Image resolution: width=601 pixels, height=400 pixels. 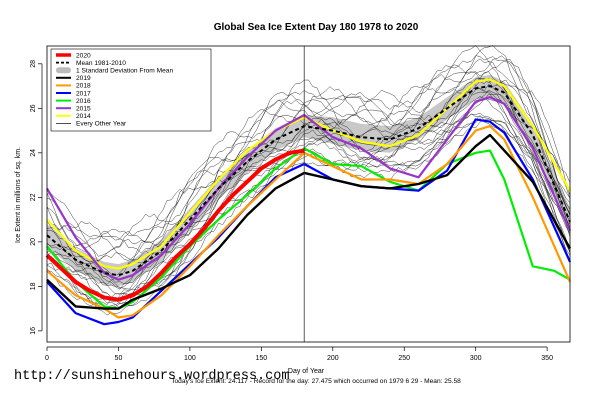 I want to click on y-tick-label: 20, so click(x=33, y=242).